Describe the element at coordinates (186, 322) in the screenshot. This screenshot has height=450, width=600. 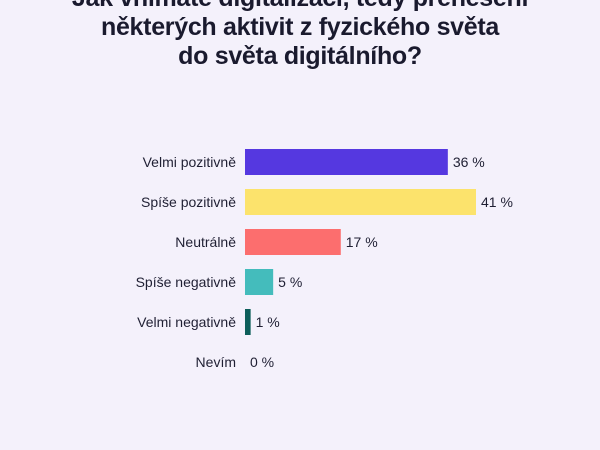
I see `category-label: Velmi negativně` at that location.